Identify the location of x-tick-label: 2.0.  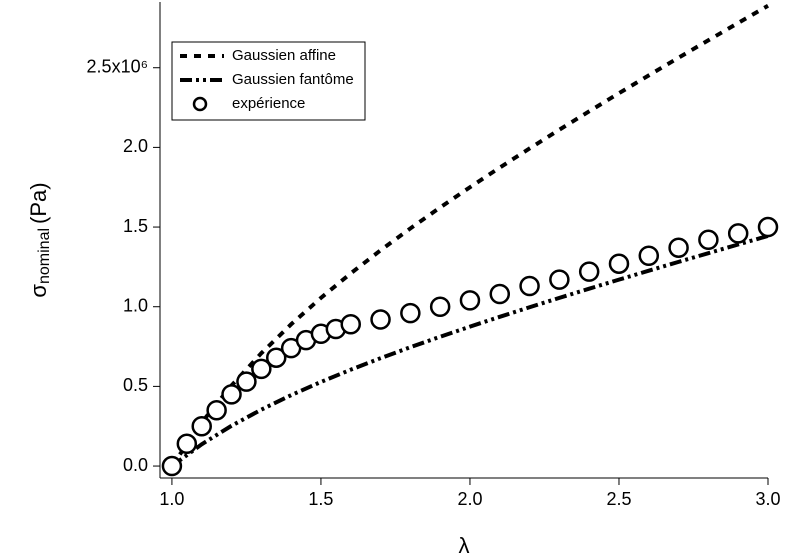
(469, 499).